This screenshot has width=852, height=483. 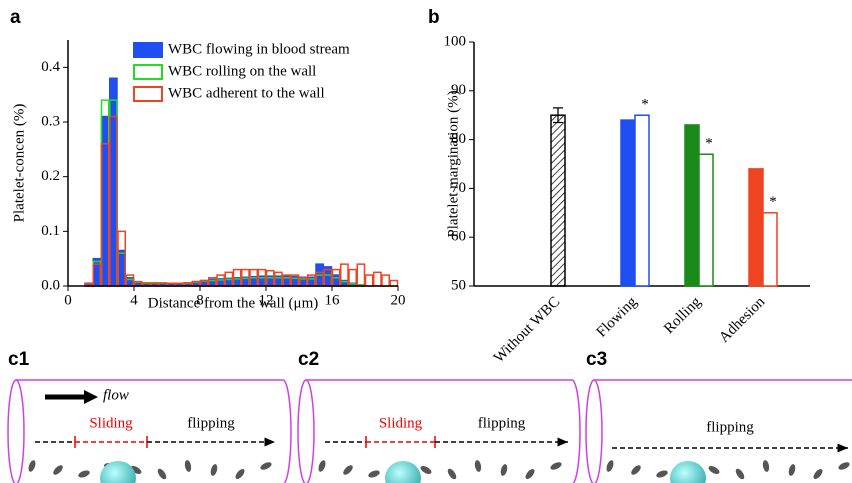 What do you see at coordinates (50, 231) in the screenshot?
I see `y-tick-label: 0.1` at bounding box center [50, 231].